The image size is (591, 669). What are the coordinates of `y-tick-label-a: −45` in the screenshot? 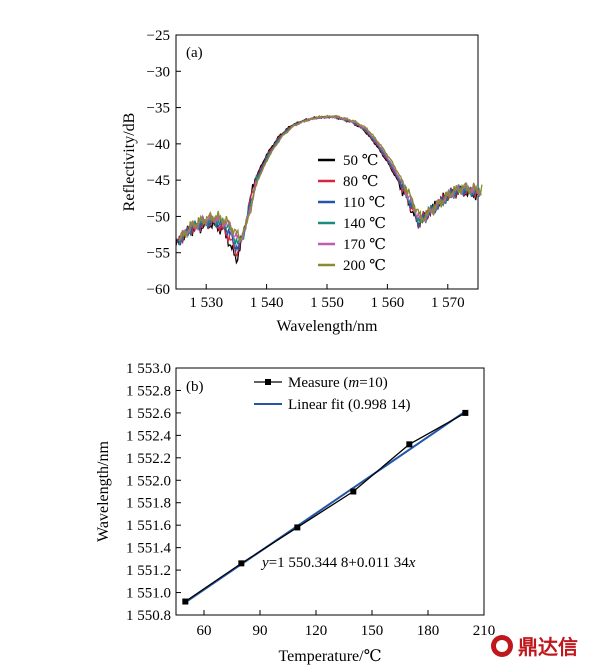 It's located at (158, 181).